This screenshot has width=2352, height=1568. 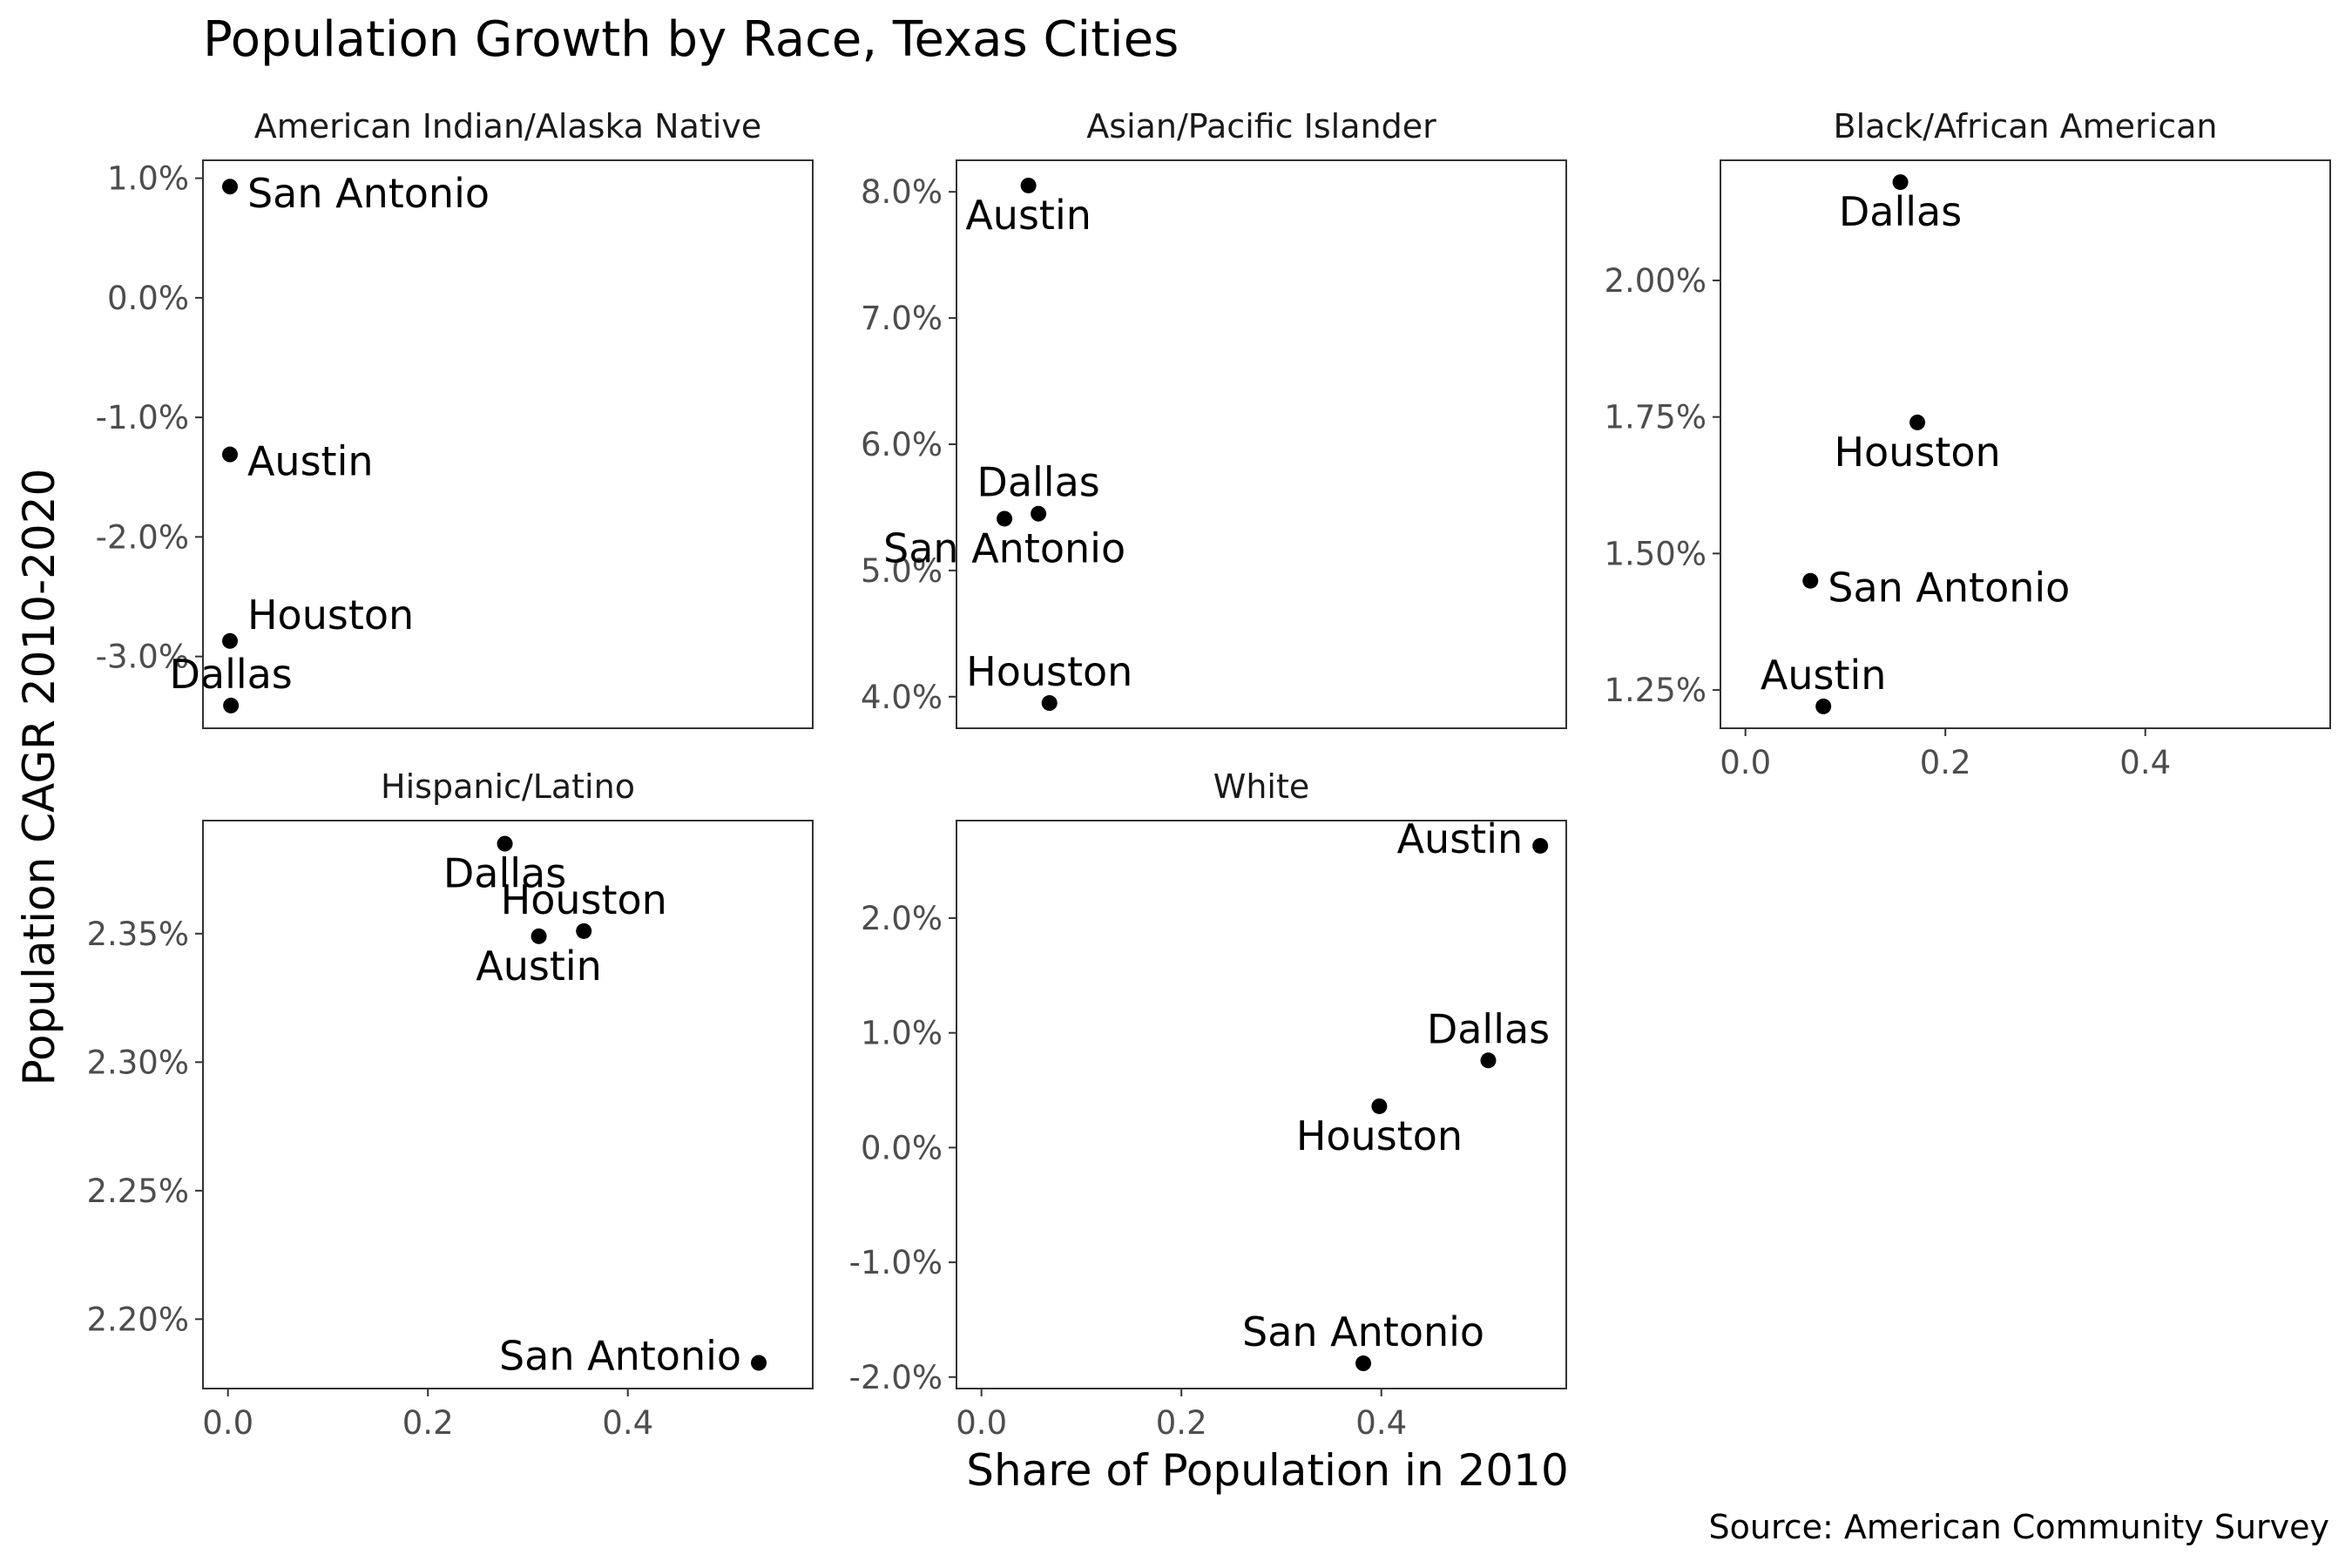 What do you see at coordinates (1655, 417) in the screenshot?
I see `y-tick-label: 1.75%` at bounding box center [1655, 417].